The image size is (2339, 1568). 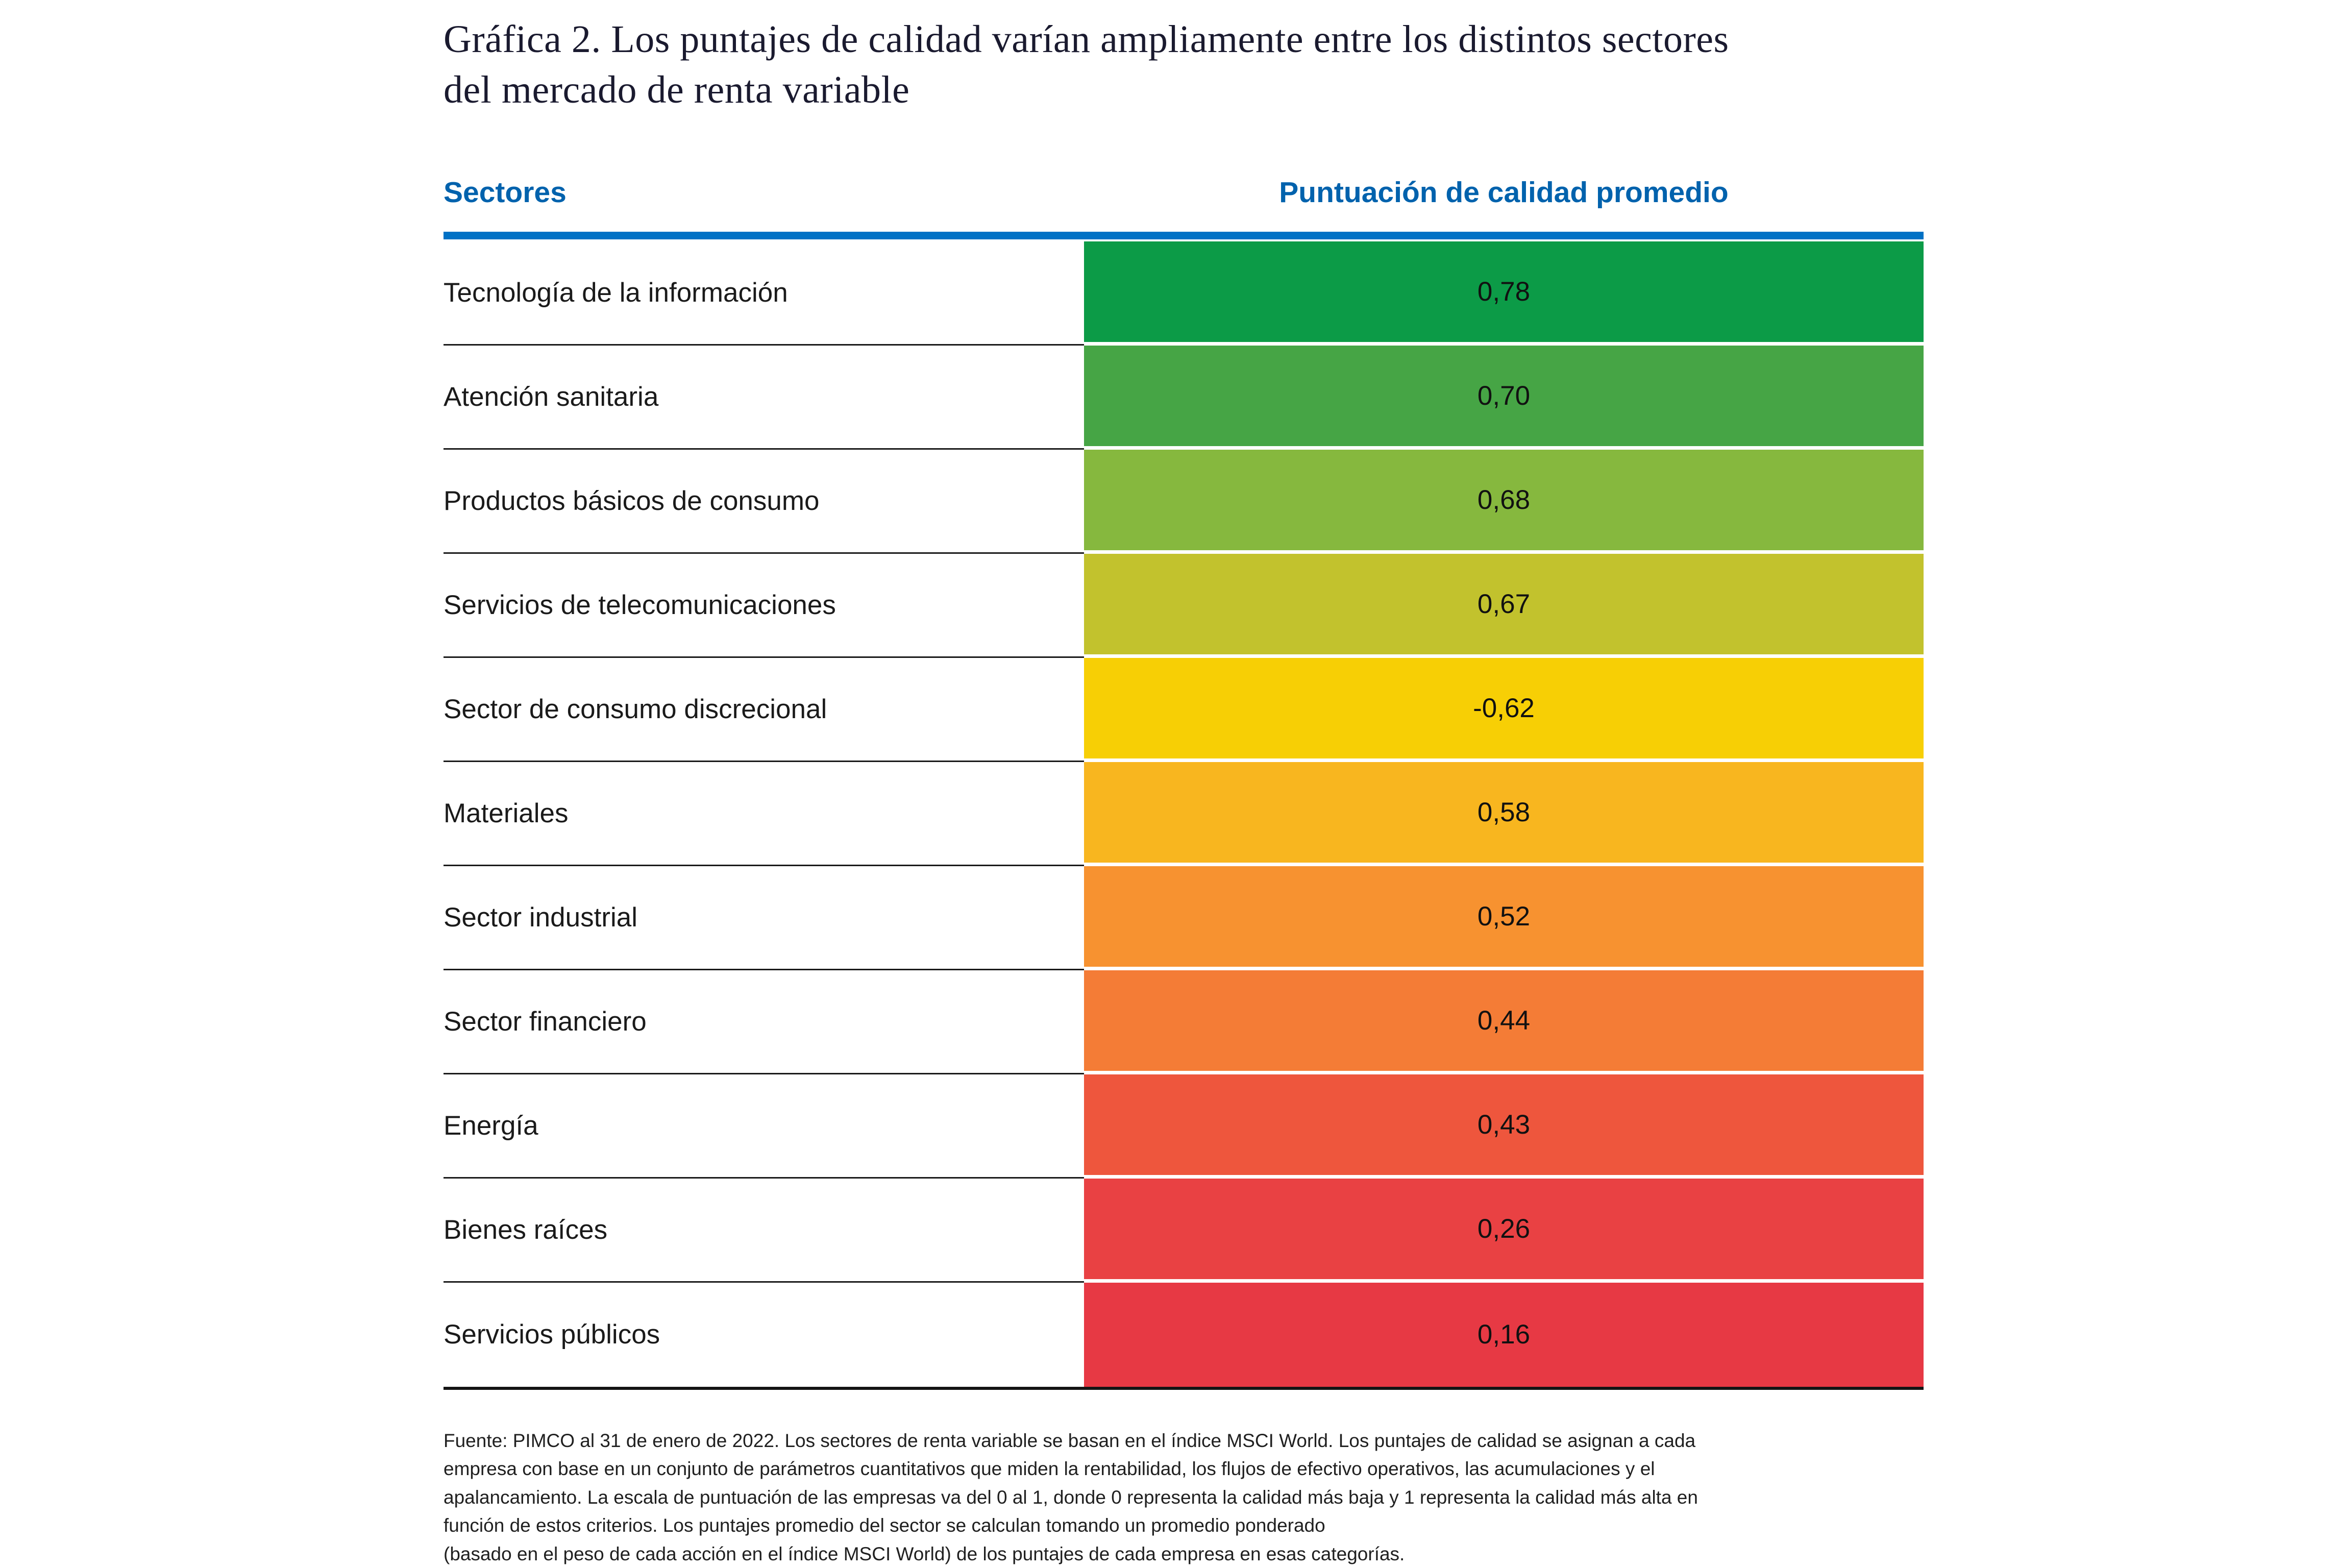 I want to click on column-headers: Sectores Puntuación de calidad promedio, so click(x=1184, y=192).